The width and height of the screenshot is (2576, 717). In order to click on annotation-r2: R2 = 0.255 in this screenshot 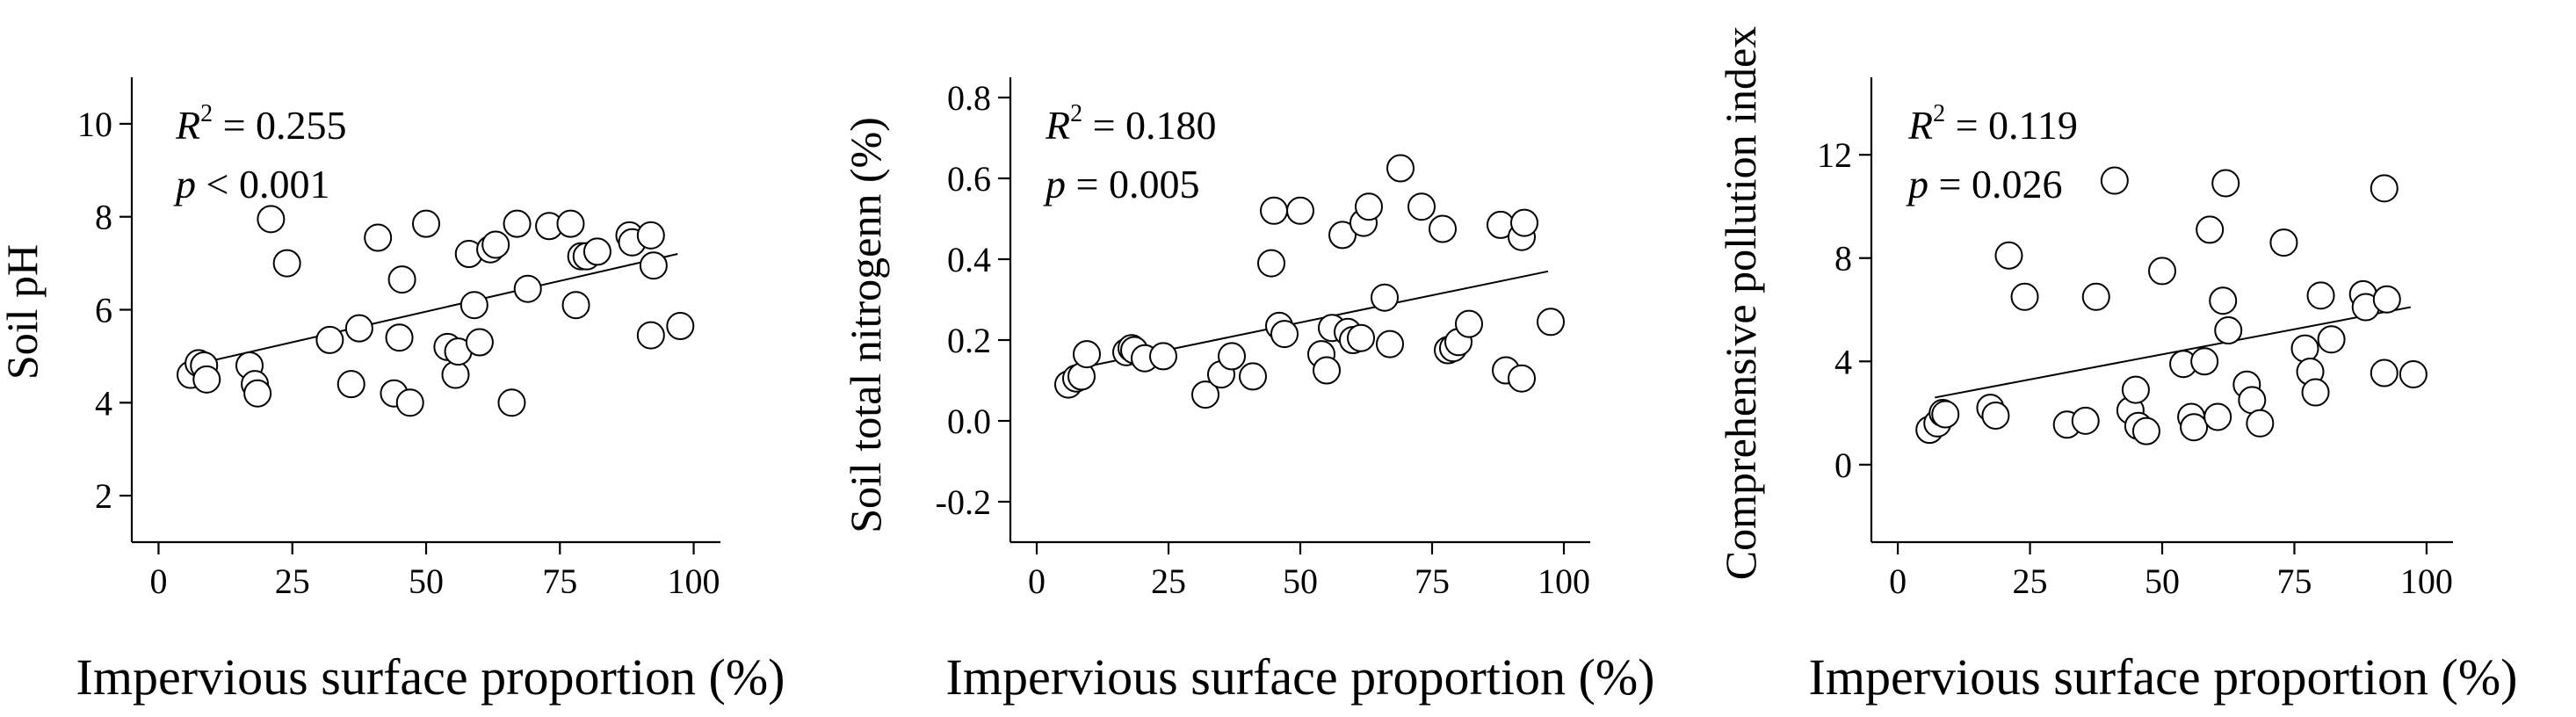, I will do `click(261, 124)`.